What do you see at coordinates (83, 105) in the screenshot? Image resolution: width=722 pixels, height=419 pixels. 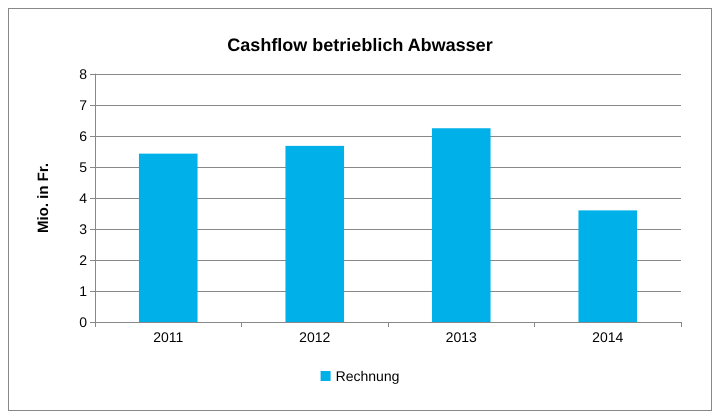 I see `y-tick-label: 7` at bounding box center [83, 105].